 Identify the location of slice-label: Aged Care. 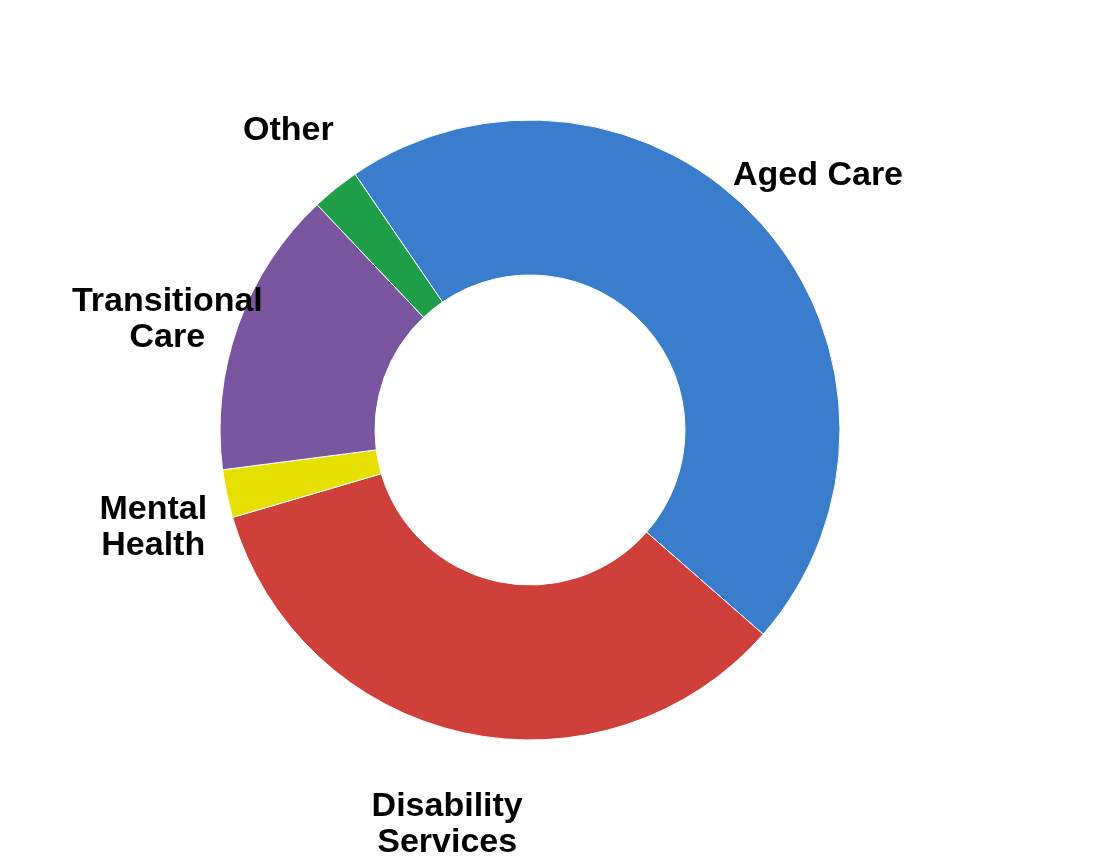
(818, 172).